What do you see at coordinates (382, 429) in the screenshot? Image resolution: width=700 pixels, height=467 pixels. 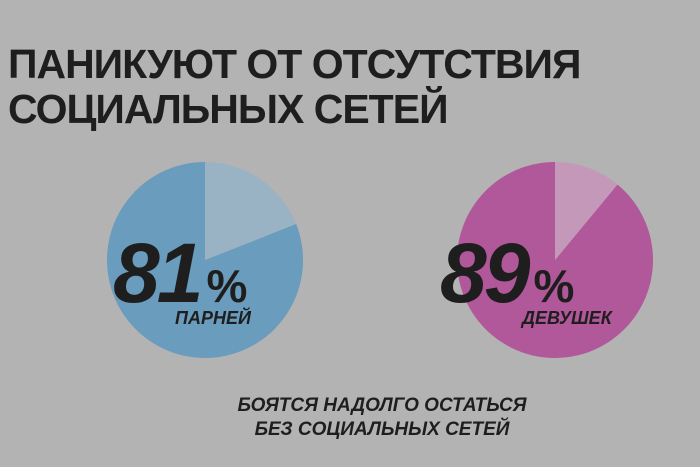 I see `caption-line: БЕЗ СОЦИАЛЬНЫХ СЕТЕЙ` at bounding box center [382, 429].